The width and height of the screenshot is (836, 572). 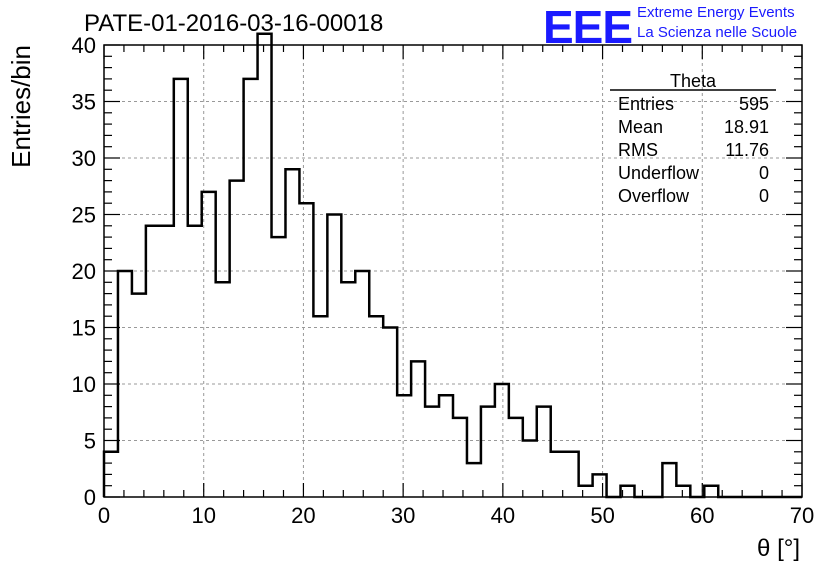 What do you see at coordinates (84, 45) in the screenshot?
I see `y-tick-label: 40` at bounding box center [84, 45].